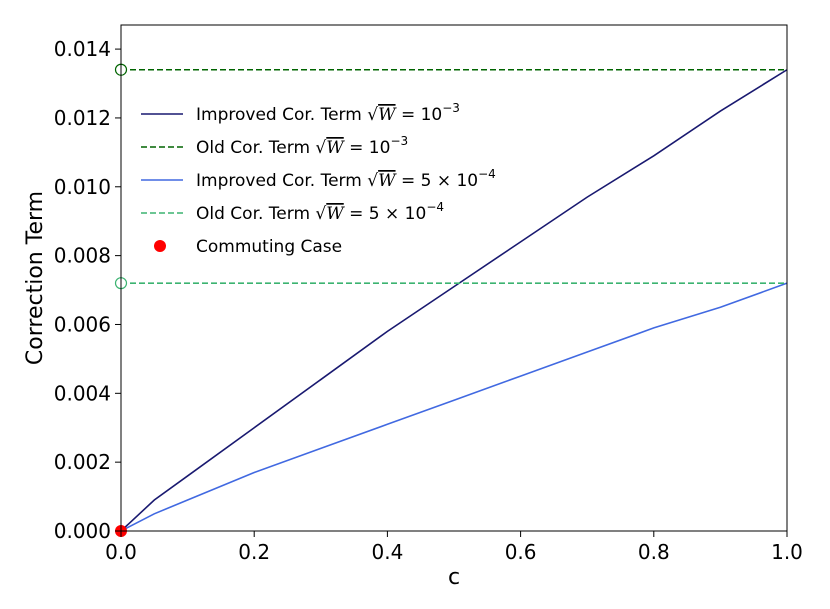 This screenshot has width=830, height=609. What do you see at coordinates (302, 146) in the screenshot?
I see `legend-label: Old Cor. Term √W = 10−3` at bounding box center [302, 146].